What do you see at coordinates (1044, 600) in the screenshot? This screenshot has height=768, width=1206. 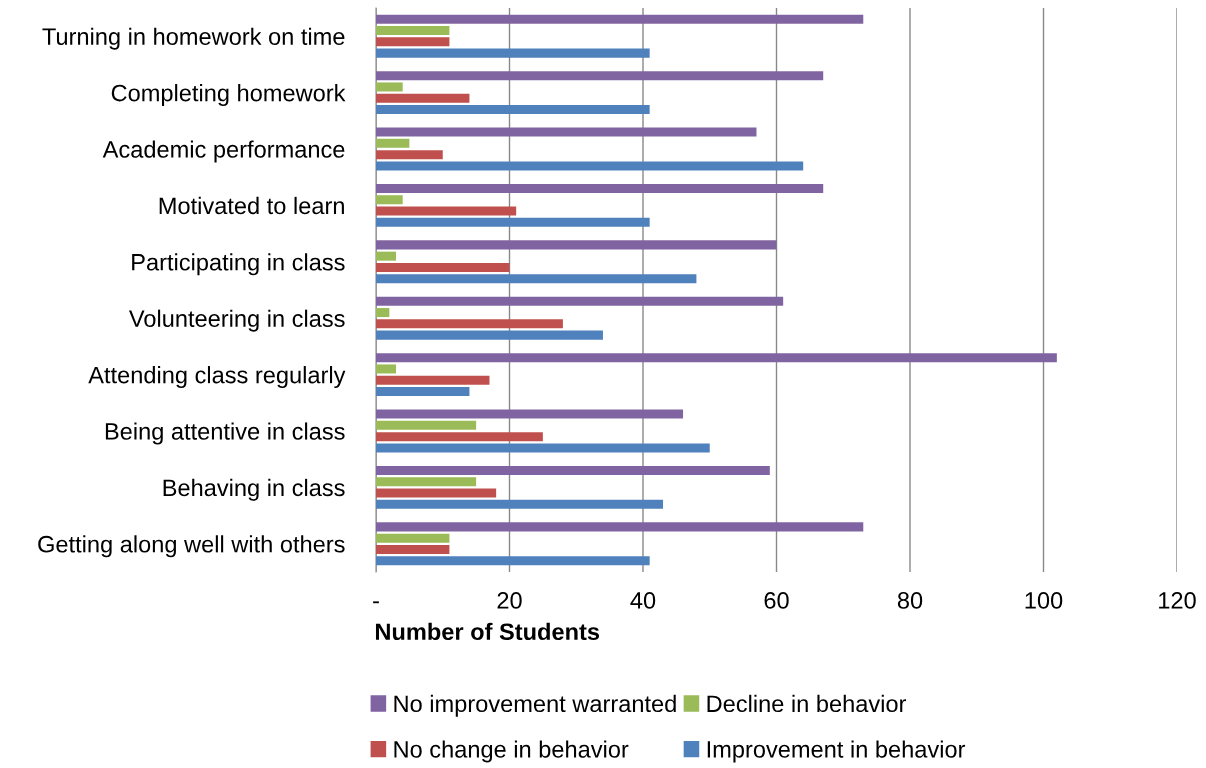 I see `x-tick-label: 100` at bounding box center [1044, 600].